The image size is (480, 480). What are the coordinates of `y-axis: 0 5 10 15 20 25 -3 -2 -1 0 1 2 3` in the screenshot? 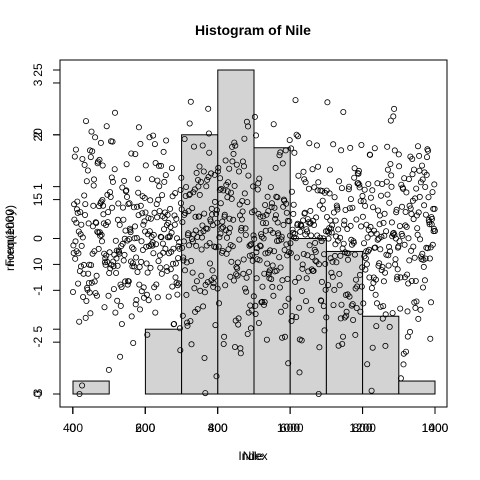 It's located at (46, 231).